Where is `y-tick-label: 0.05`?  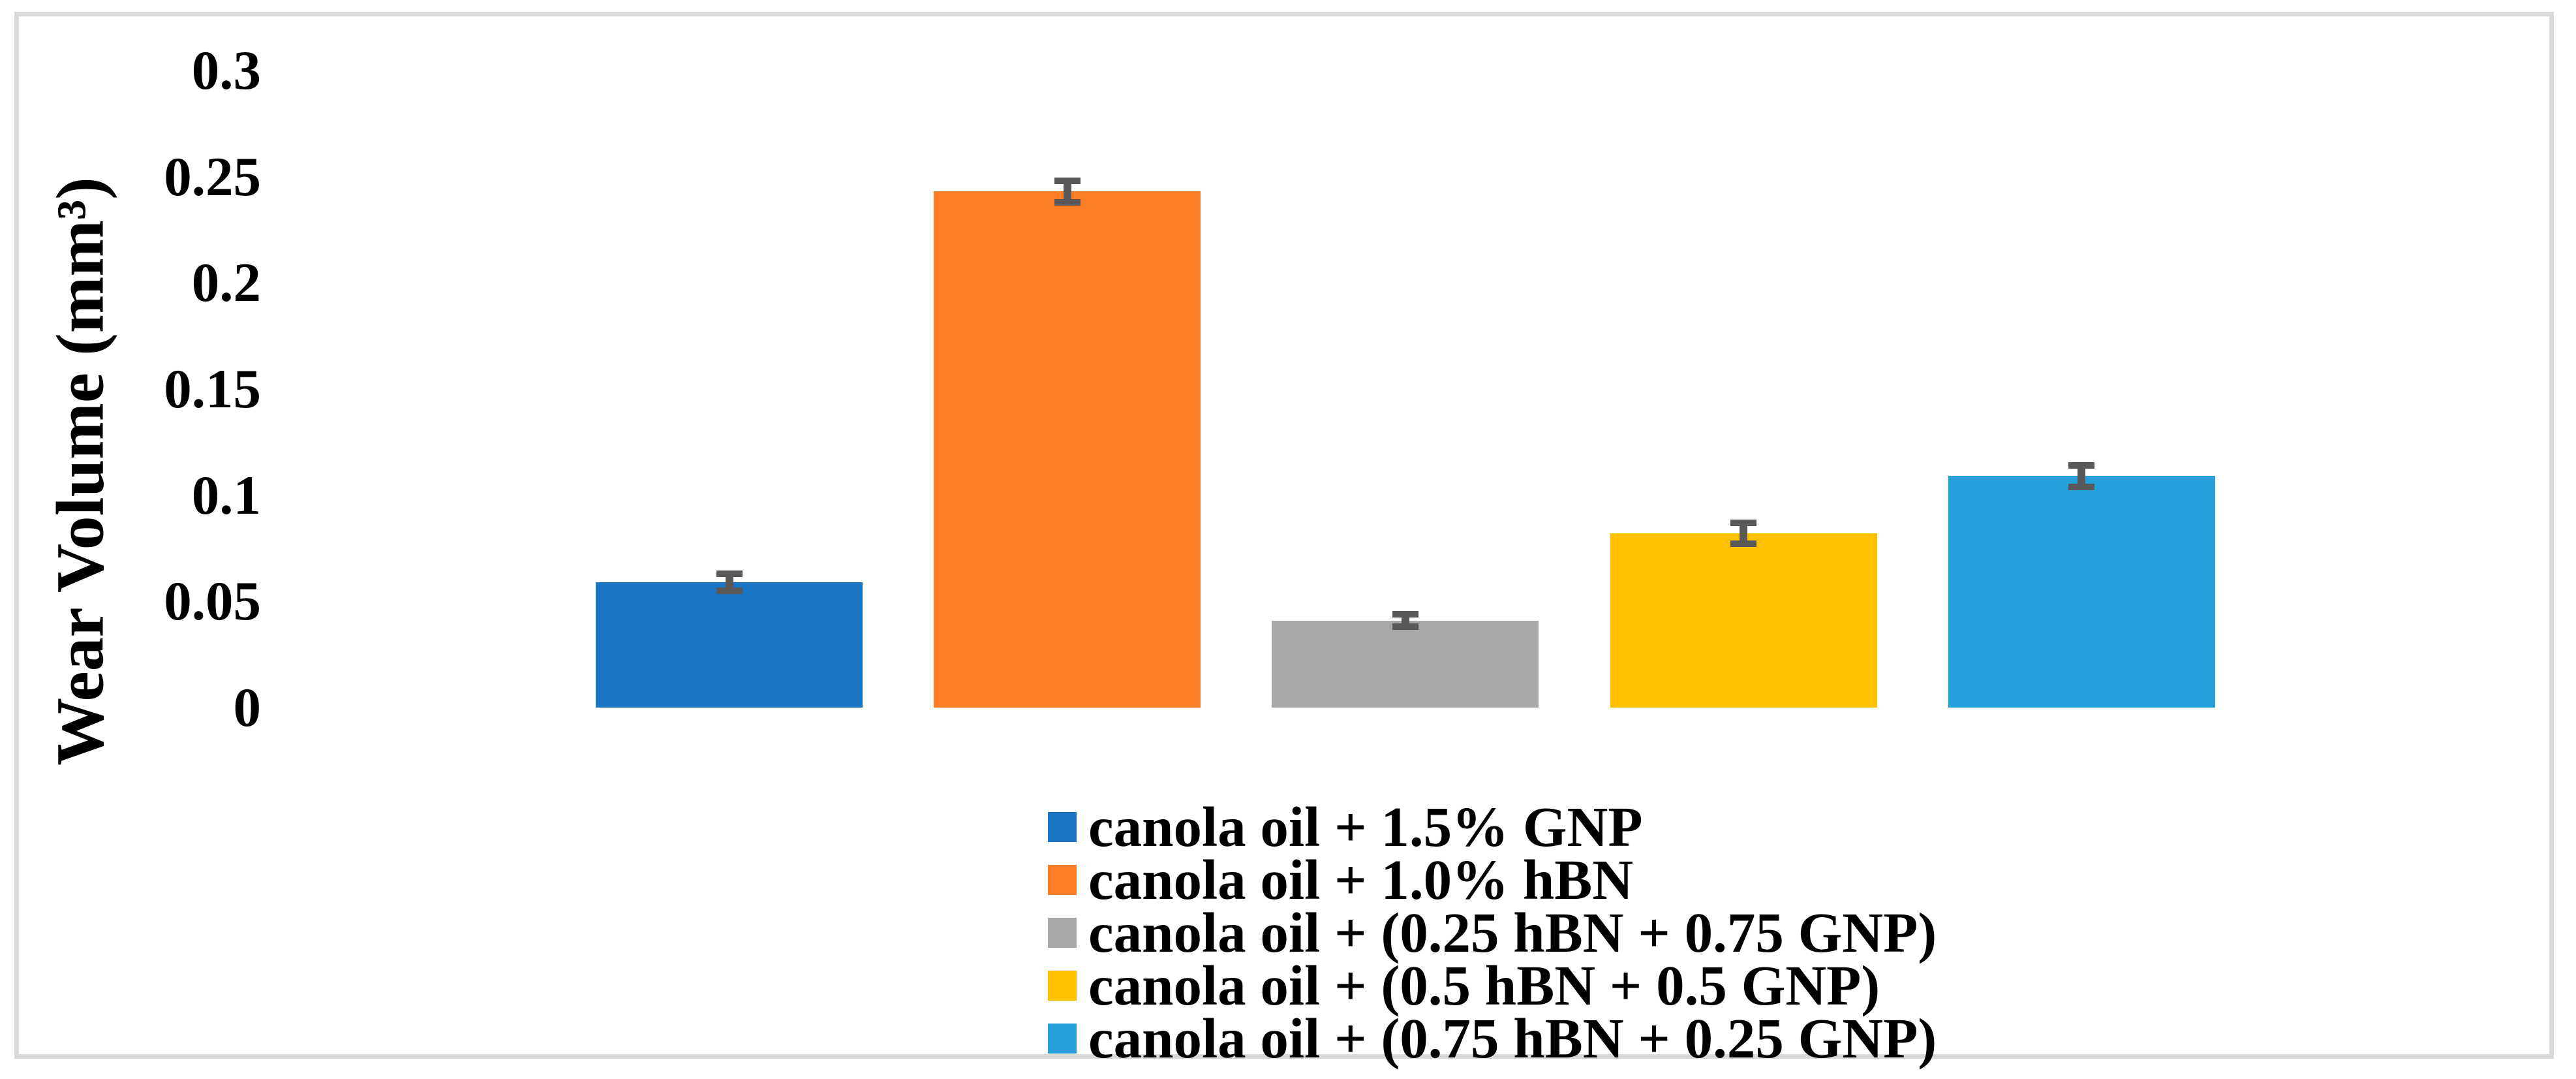
y-tick-label: 0.05 is located at coordinates (212, 602).